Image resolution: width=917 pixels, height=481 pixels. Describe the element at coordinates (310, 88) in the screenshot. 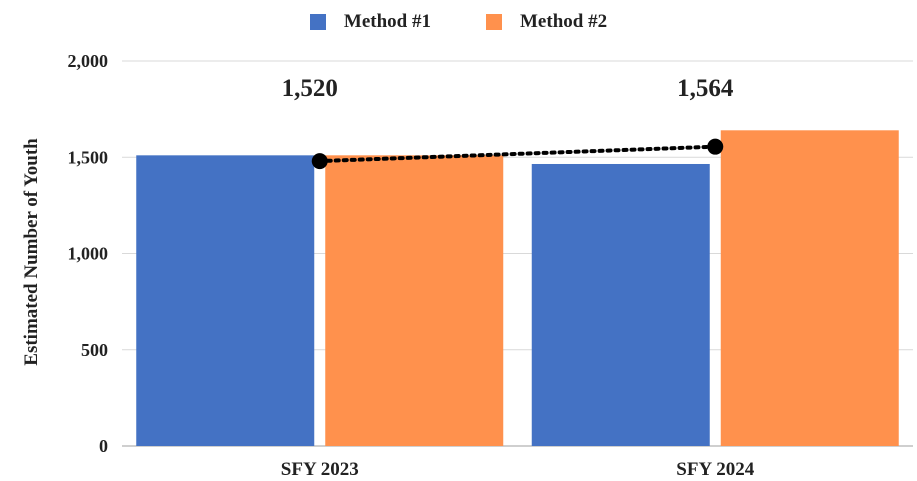

I see `average-label: 1,520` at that location.